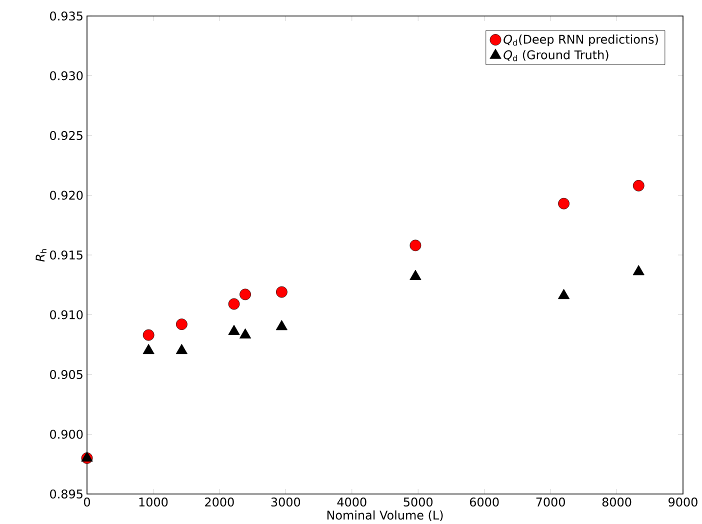 This screenshot has width=702, height=524. What do you see at coordinates (66, 135) in the screenshot?
I see `y-tick-label: 0.925` at bounding box center [66, 135].